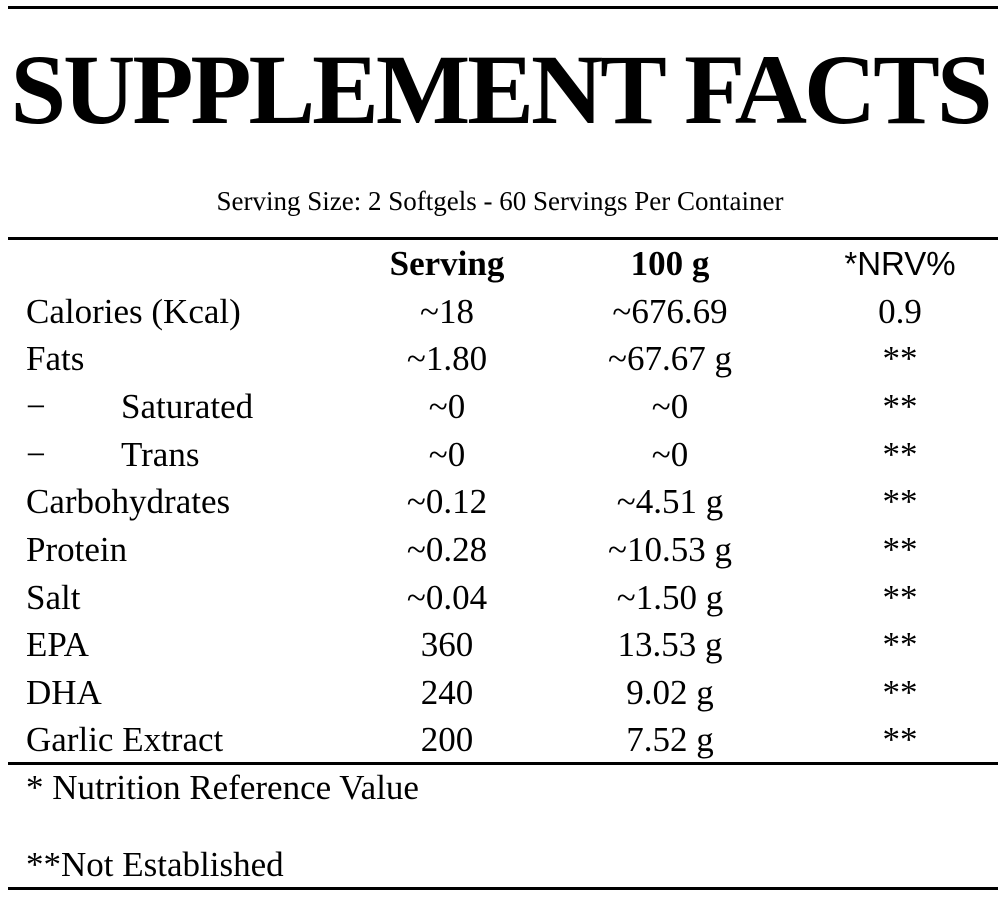 Image resolution: width=1000 pixels, height=902 pixels. What do you see at coordinates (670, 549) in the screenshot?
I see `row-100g-value: ~10.53 g` at bounding box center [670, 549].